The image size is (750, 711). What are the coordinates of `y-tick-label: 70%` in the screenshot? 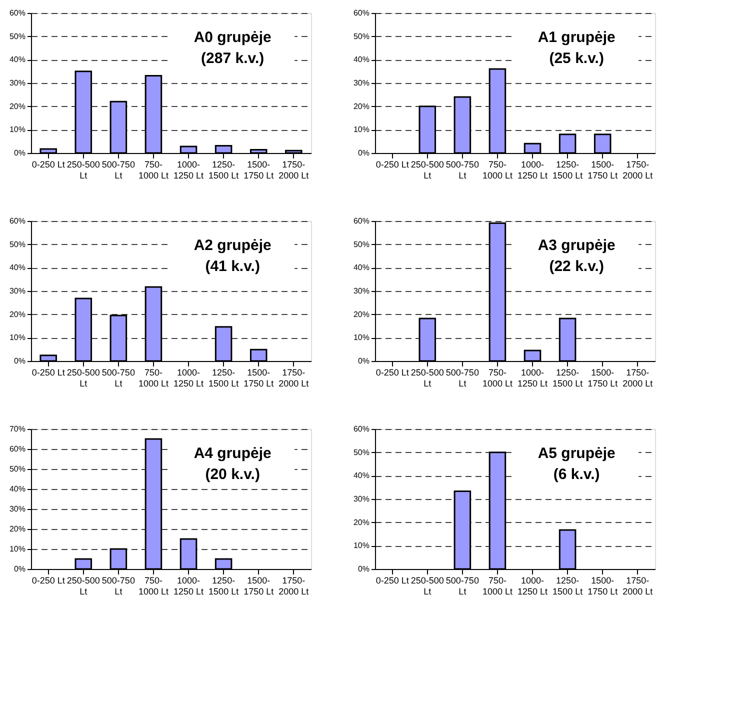 It's located at (17, 429).